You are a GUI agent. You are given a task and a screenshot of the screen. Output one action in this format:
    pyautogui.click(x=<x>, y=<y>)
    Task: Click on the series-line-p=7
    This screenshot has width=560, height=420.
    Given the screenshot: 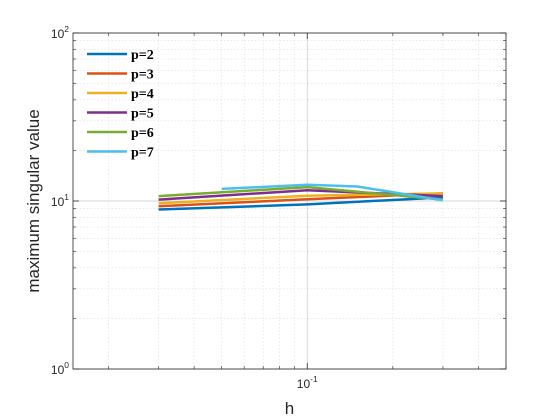 What is the action you would take?
    pyautogui.click(x=332, y=192)
    